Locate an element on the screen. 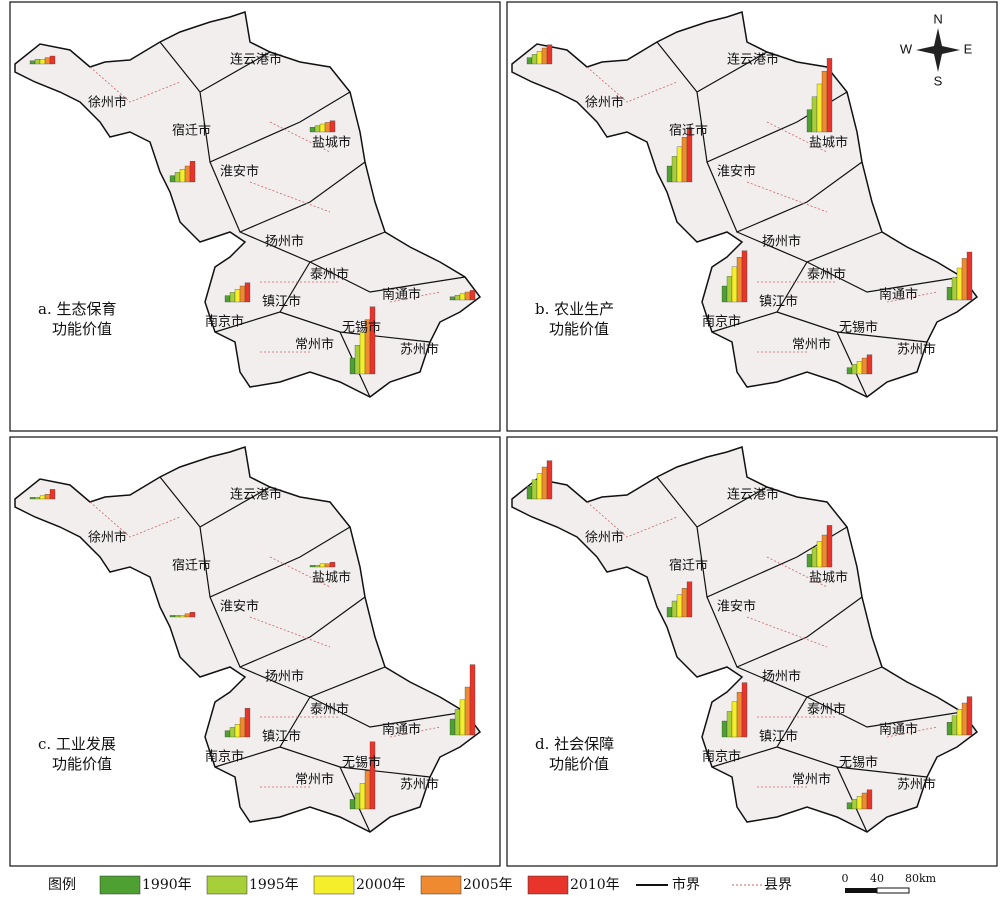 The width and height of the screenshot is (1000, 904). city-label: 无锡市 is located at coordinates (858, 328).